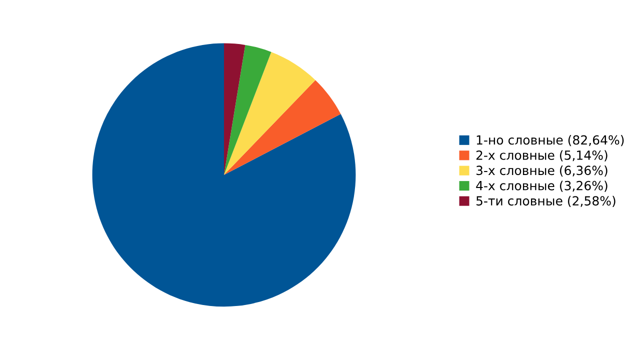 This screenshot has height=343, width=640. Describe the element at coordinates (542, 156) in the screenshot. I see `legend-label: 2-х словные (5,14%)` at that location.